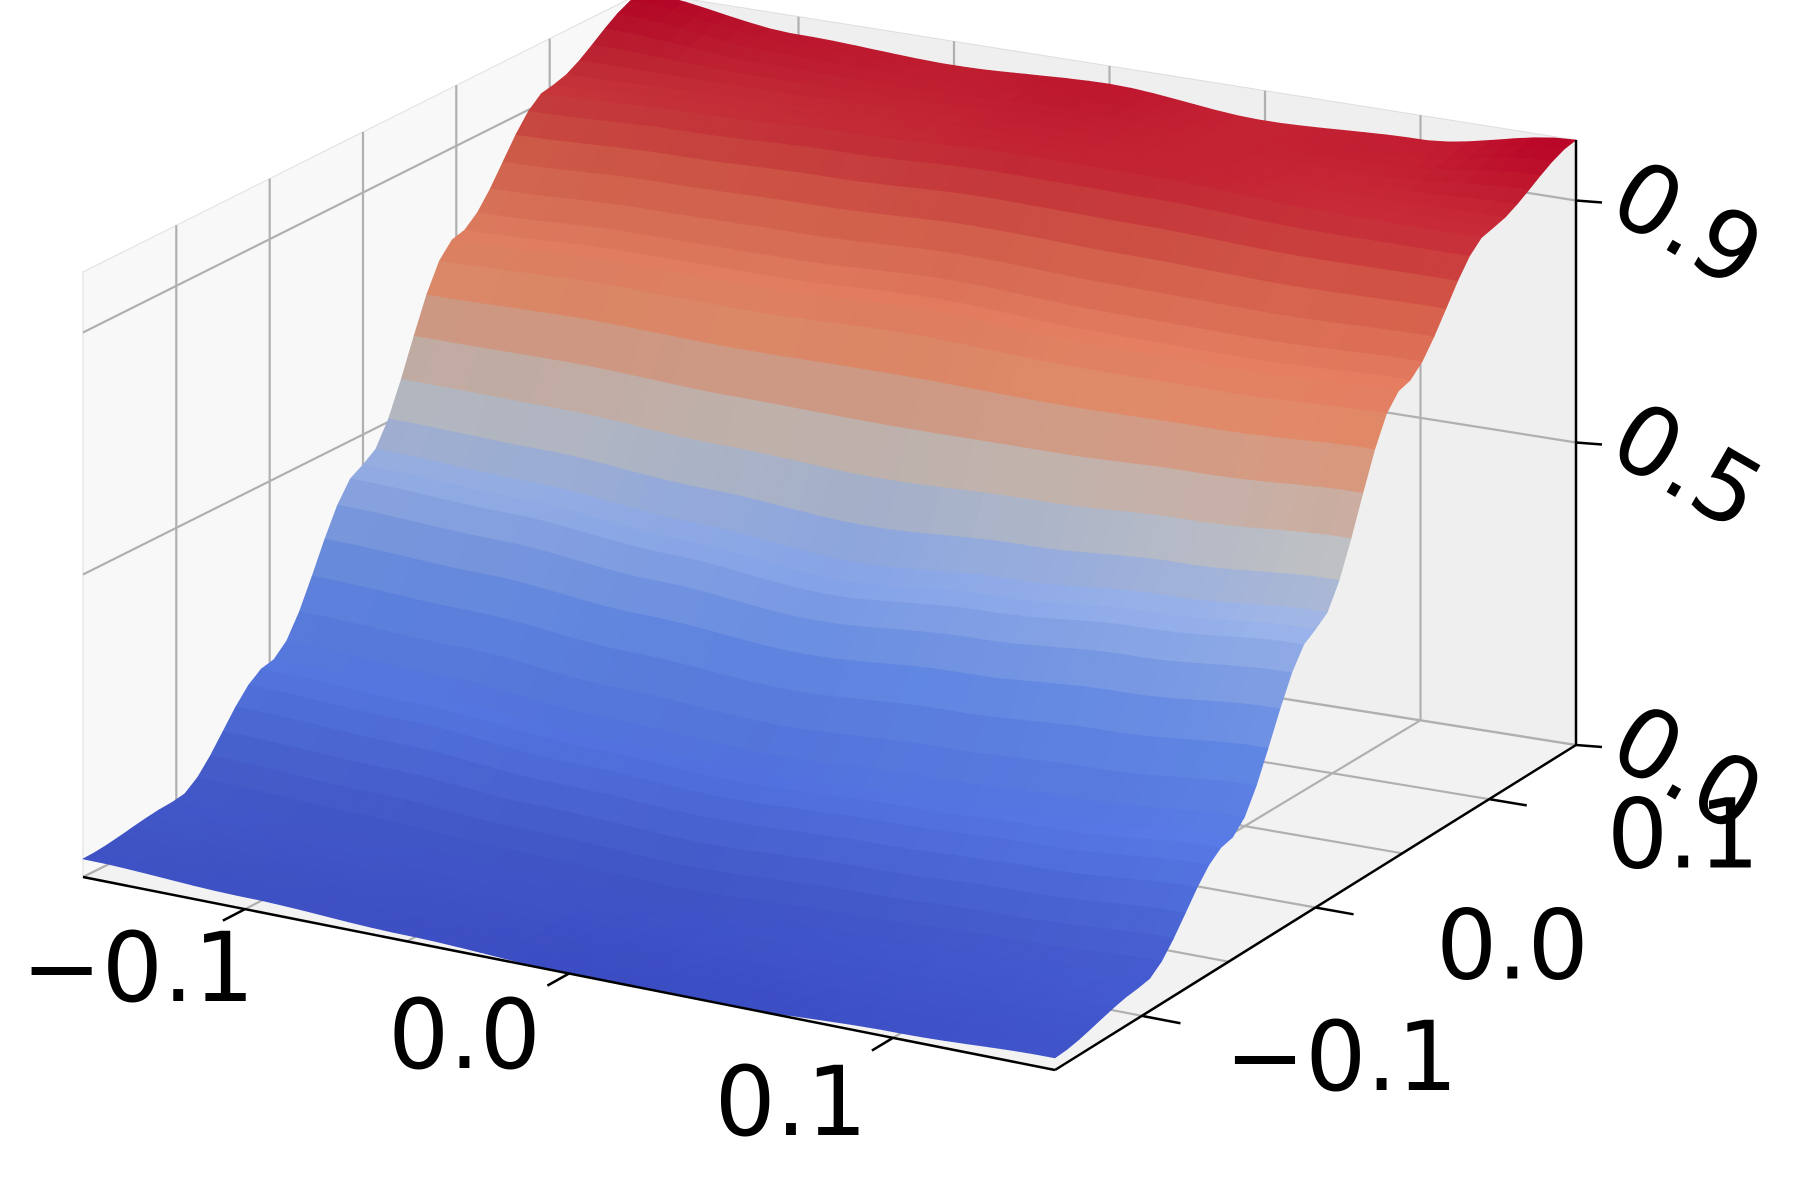  What do you see at coordinates (1687, 223) in the screenshot?
I see `z-tick-label: 0.9` at bounding box center [1687, 223].